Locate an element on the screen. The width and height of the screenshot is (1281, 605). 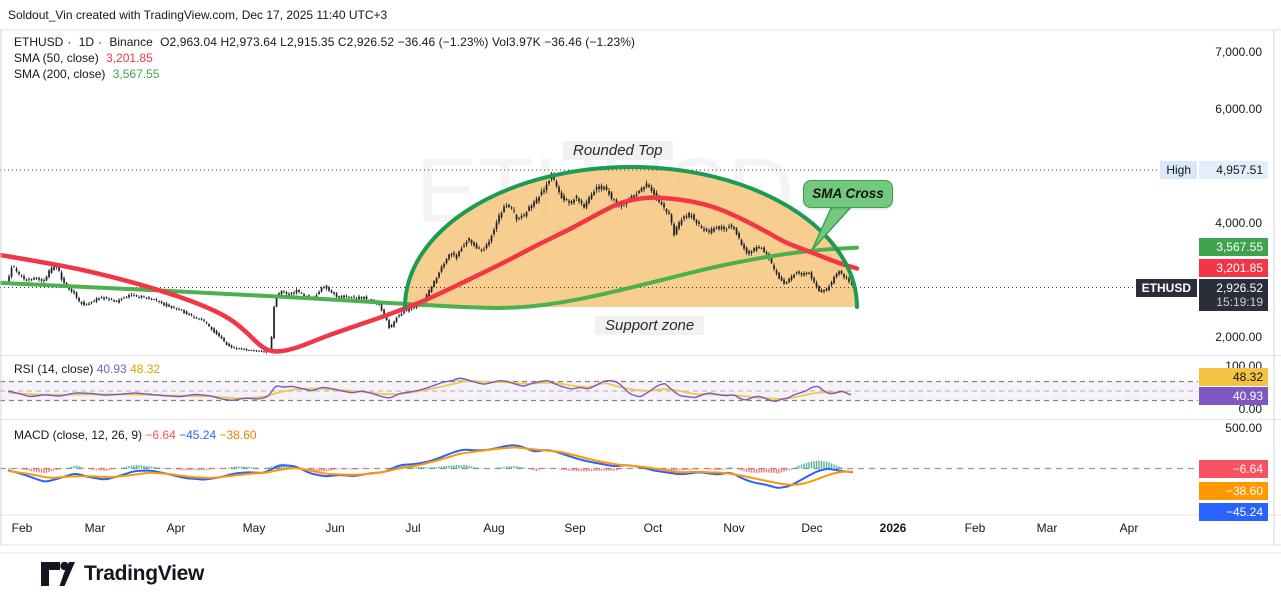
sma50-axis-badge: 3,201.85 is located at coordinates (1233, 268).